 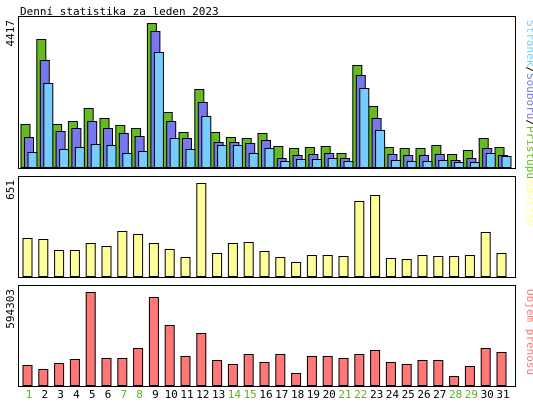 I want to click on day-label-2: 2, so click(x=44, y=394).